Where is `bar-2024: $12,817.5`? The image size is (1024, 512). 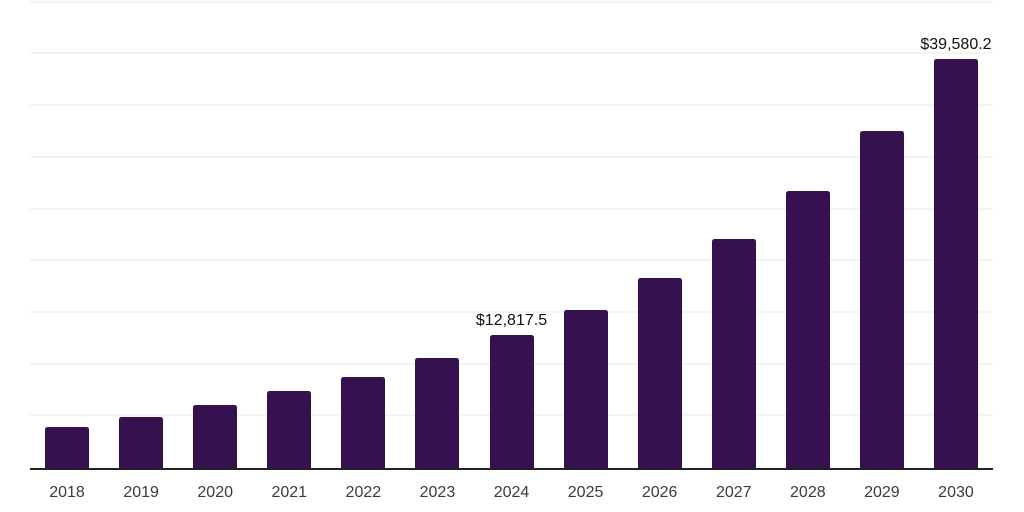
bar-2024: $12,817.5 is located at coordinates (511, 390).